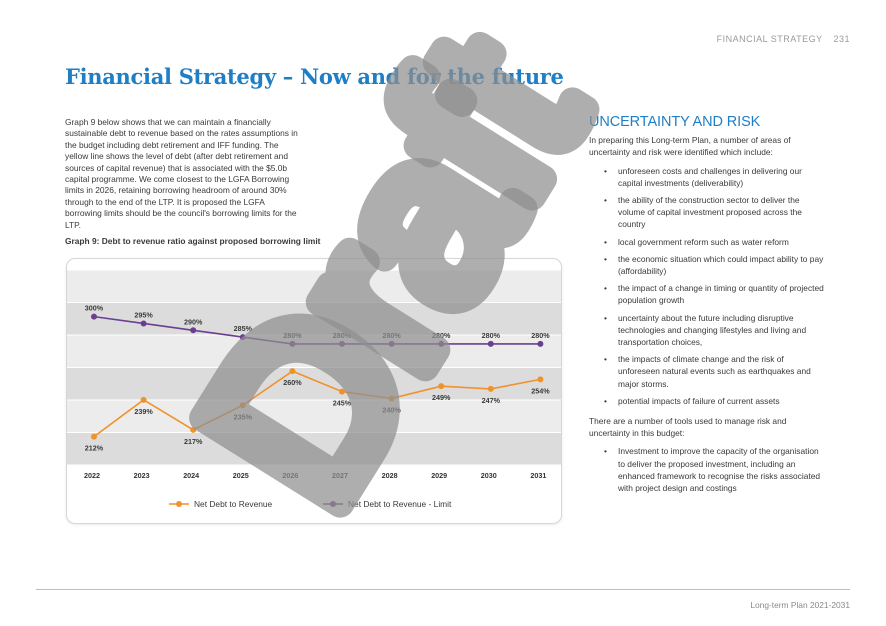  I want to click on x-tick-label: 2023, so click(142, 475).